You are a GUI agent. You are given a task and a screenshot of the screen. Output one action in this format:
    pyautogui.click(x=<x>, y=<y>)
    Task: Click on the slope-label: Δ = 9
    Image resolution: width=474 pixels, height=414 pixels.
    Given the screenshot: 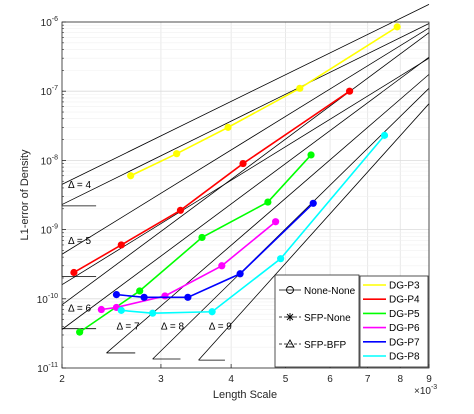 What is the action you would take?
    pyautogui.click(x=221, y=327)
    